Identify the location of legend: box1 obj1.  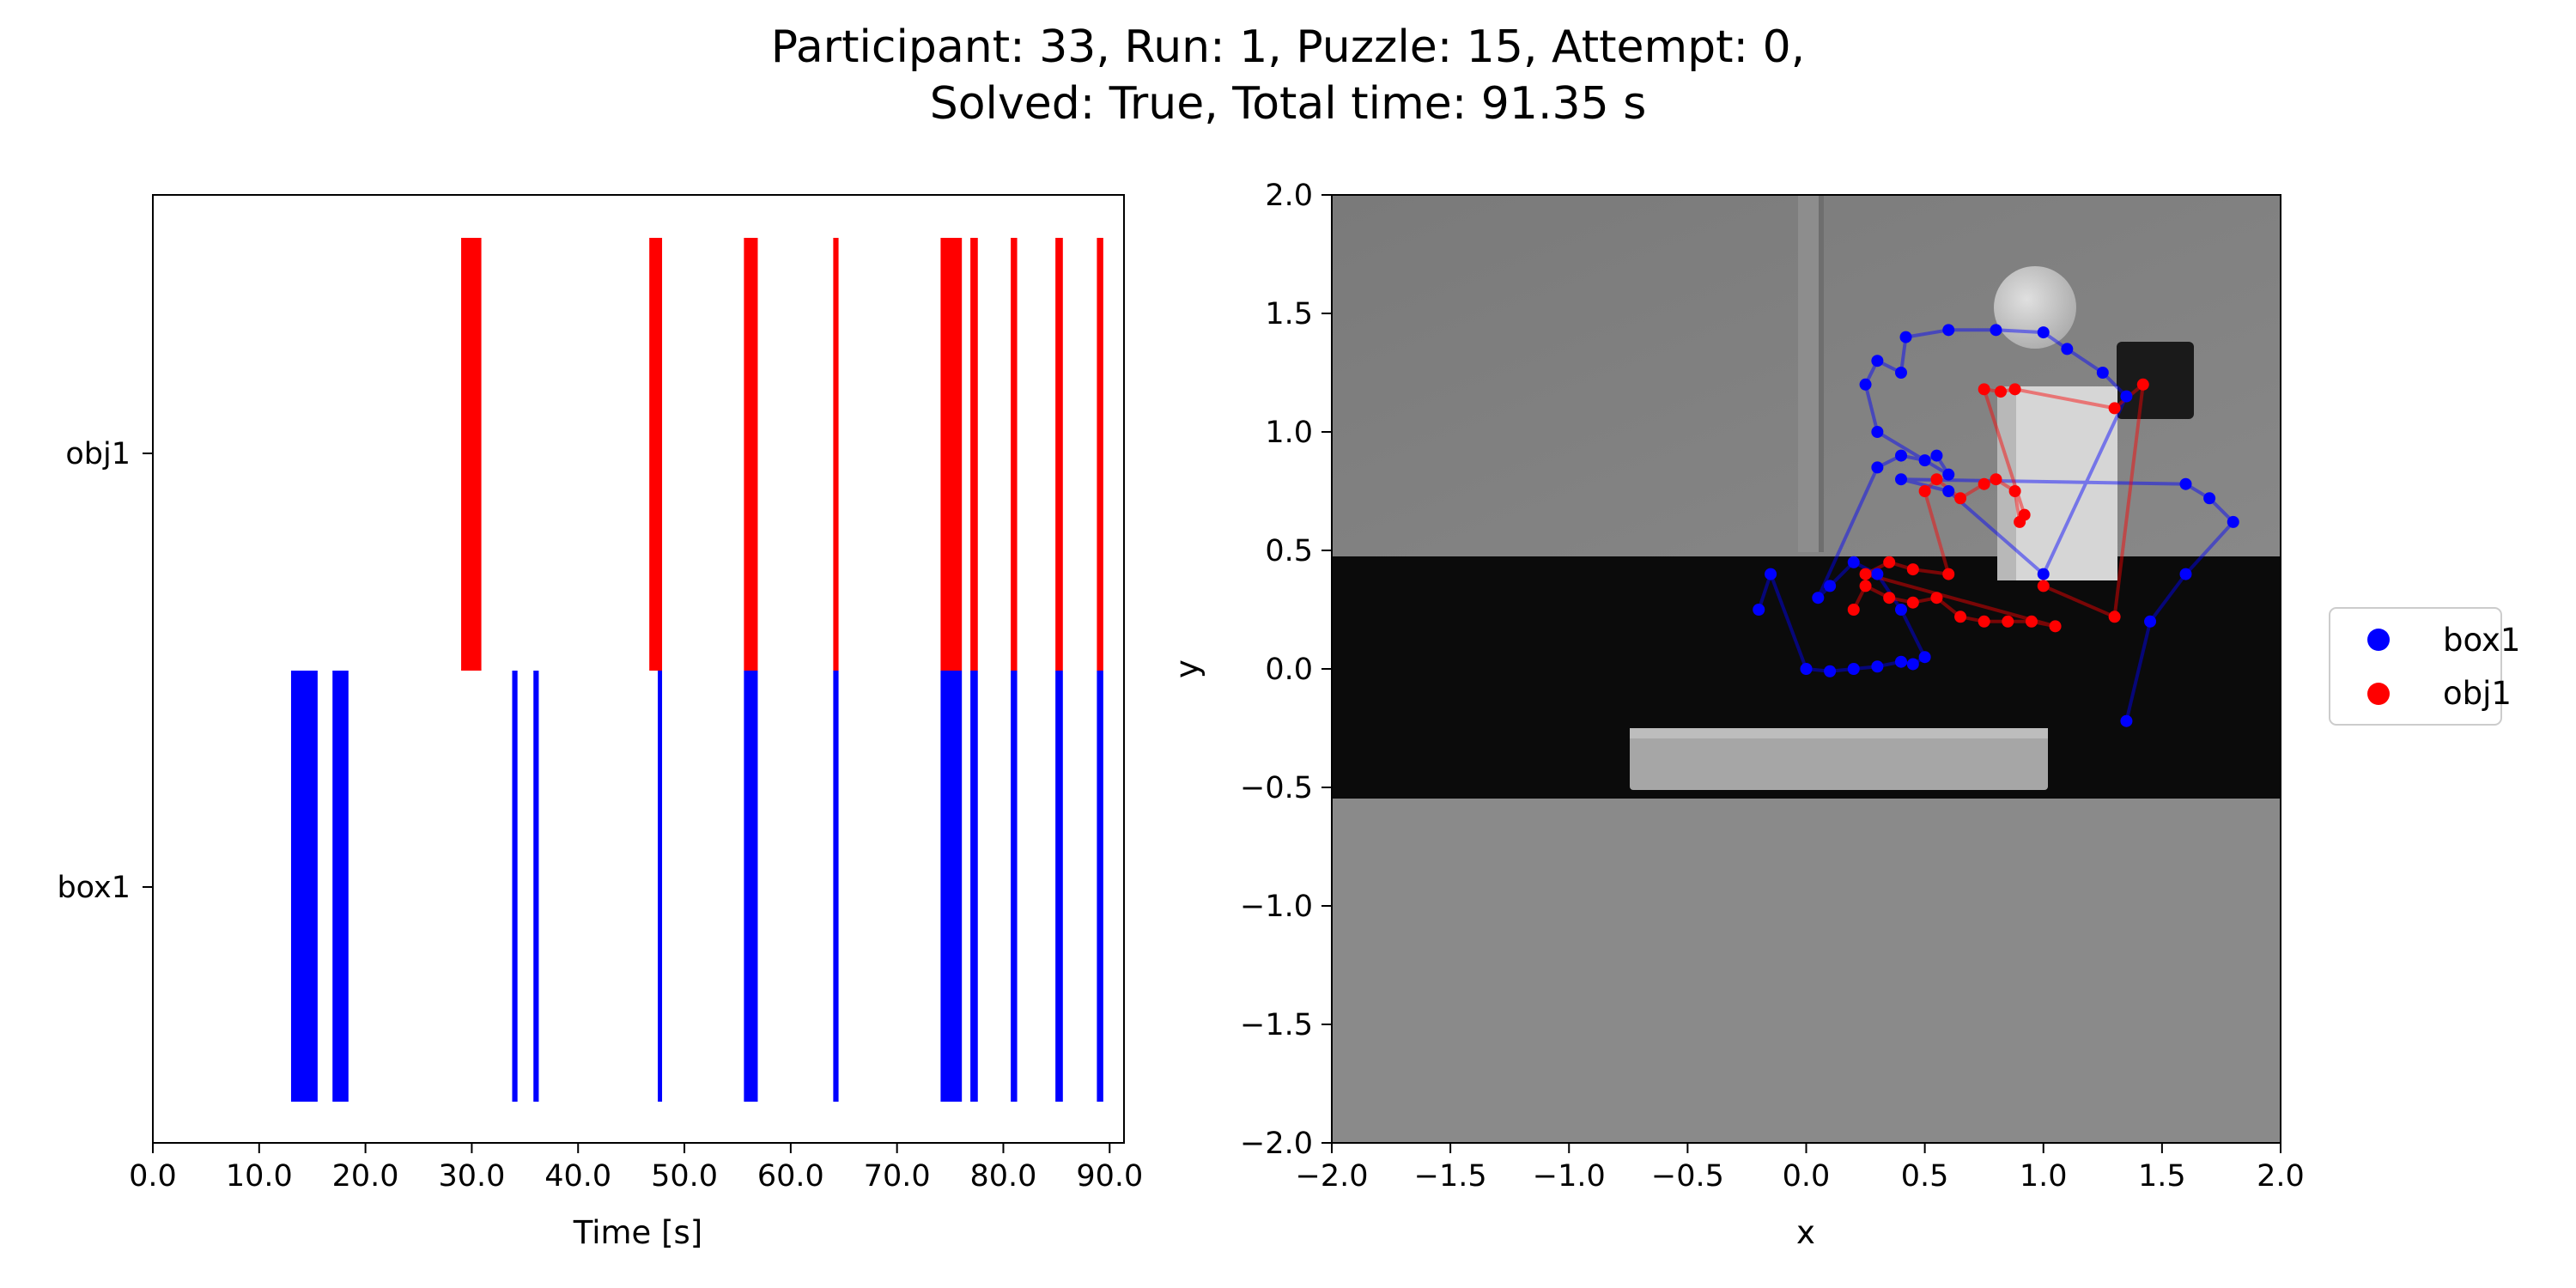
(2424, 666).